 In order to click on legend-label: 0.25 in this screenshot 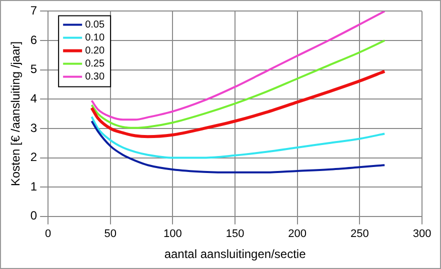, I will do `click(95, 64)`.